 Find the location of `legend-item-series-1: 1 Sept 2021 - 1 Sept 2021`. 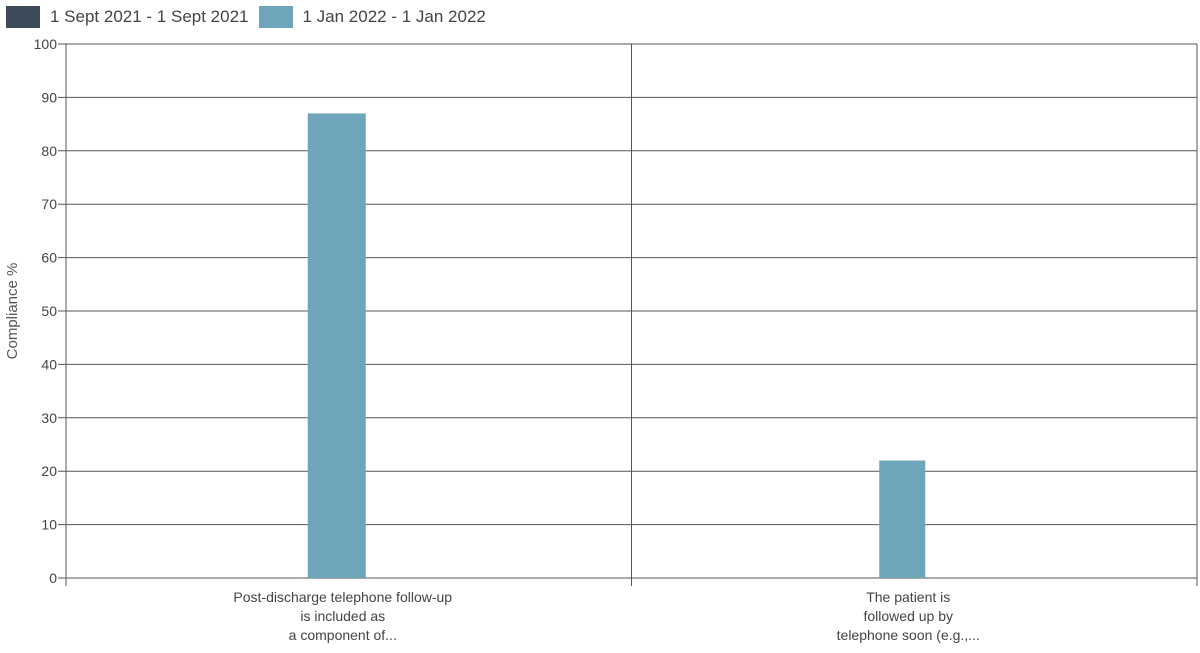

legend-item-series-1: 1 Sept 2021 - 1 Sept 2021 is located at coordinates (127, 17).